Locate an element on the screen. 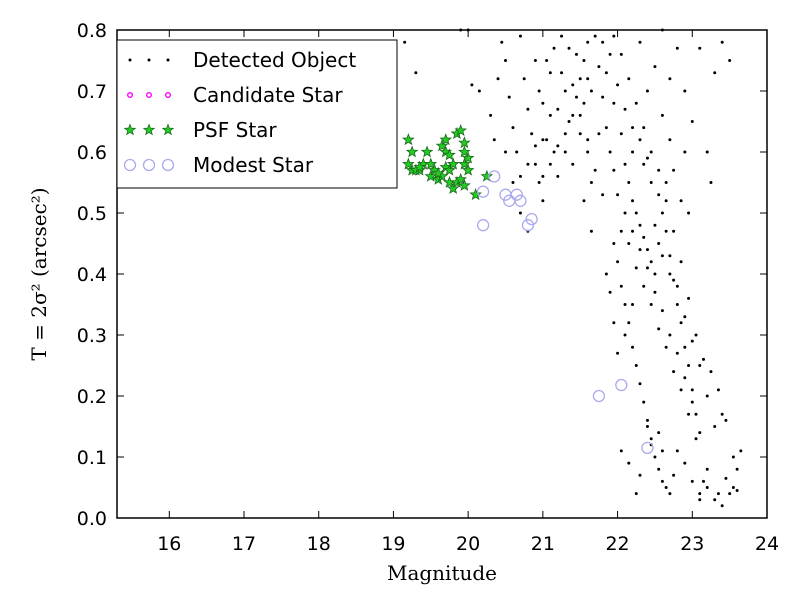  legend-marker-modest-star is located at coordinates (149, 165).